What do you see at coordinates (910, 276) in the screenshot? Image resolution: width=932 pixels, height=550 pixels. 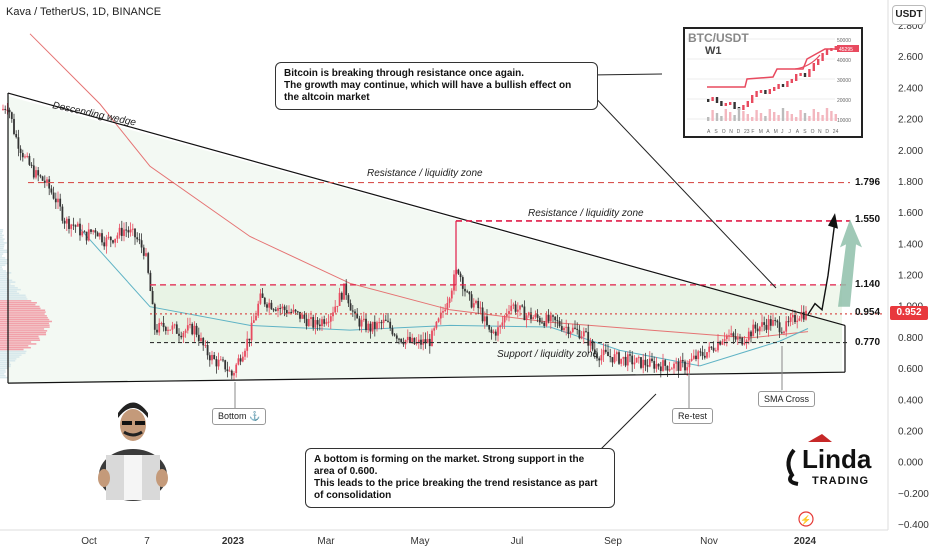 I see `y-tick-label: 1.200` at bounding box center [910, 276].